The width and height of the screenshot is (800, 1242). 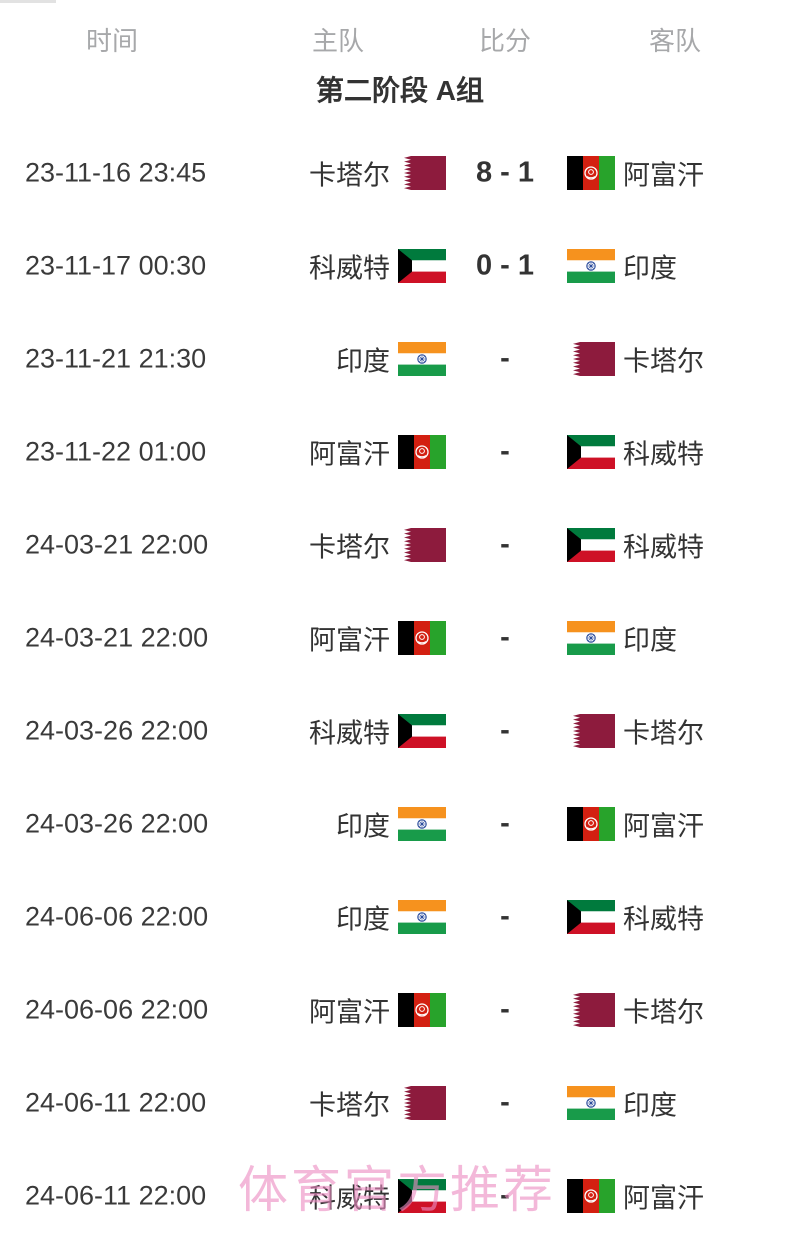 I want to click on match-row: 24-03-21 22:00 卡塔尔 - 科威特, so click(x=400, y=544).